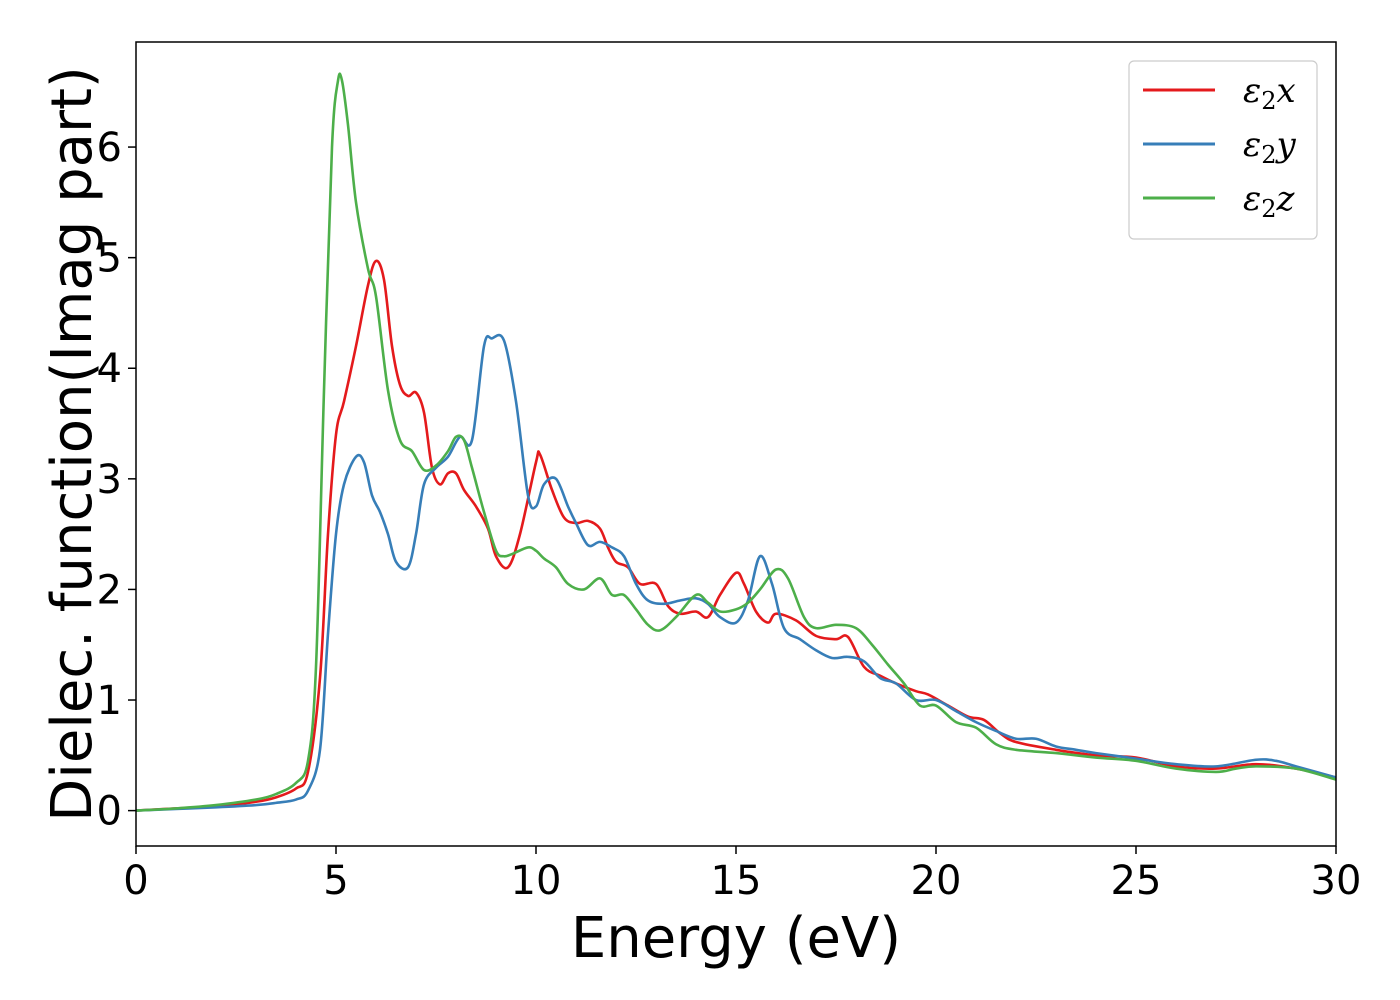 The width and height of the screenshot is (1400, 1000). What do you see at coordinates (936, 881) in the screenshot?
I see `x-tick-label: 20` at bounding box center [936, 881].